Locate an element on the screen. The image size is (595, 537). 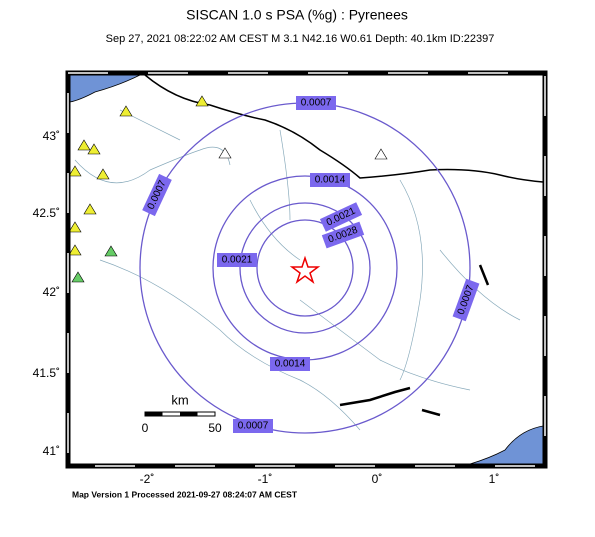
epicenter is located at coordinates (305, 270).